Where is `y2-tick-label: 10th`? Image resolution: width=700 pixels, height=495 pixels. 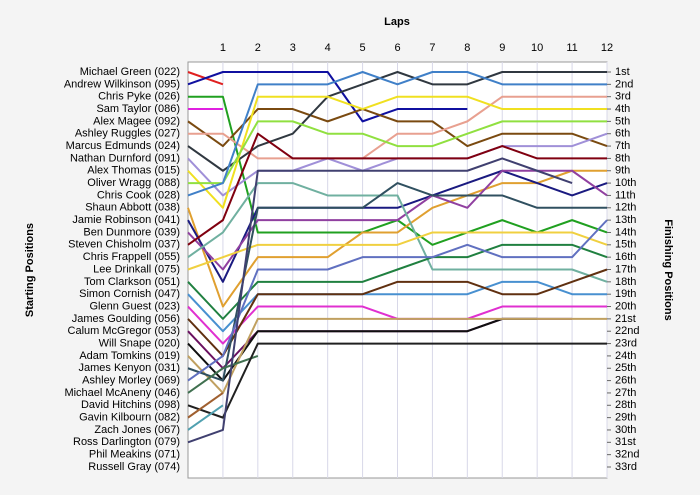 y2-tick-label: 10th is located at coordinates (625, 183).